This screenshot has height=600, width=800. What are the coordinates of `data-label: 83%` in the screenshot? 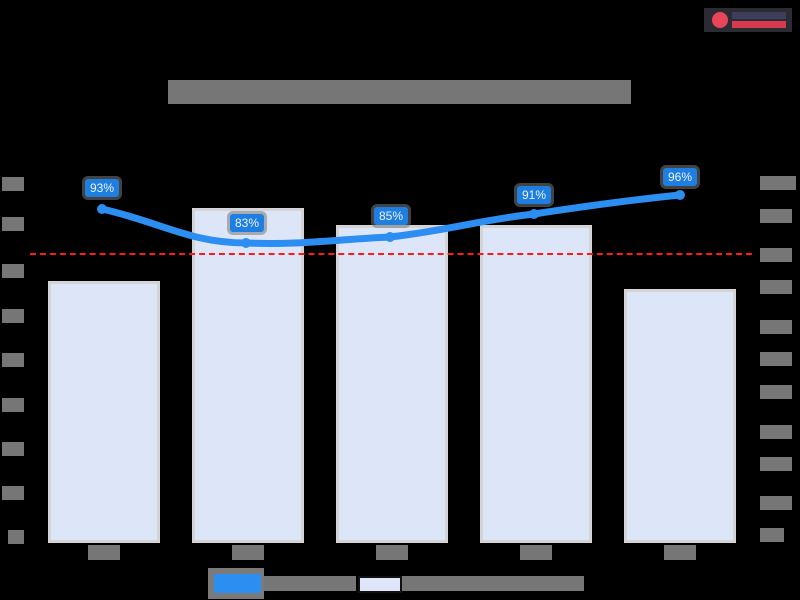 It's located at (247, 223).